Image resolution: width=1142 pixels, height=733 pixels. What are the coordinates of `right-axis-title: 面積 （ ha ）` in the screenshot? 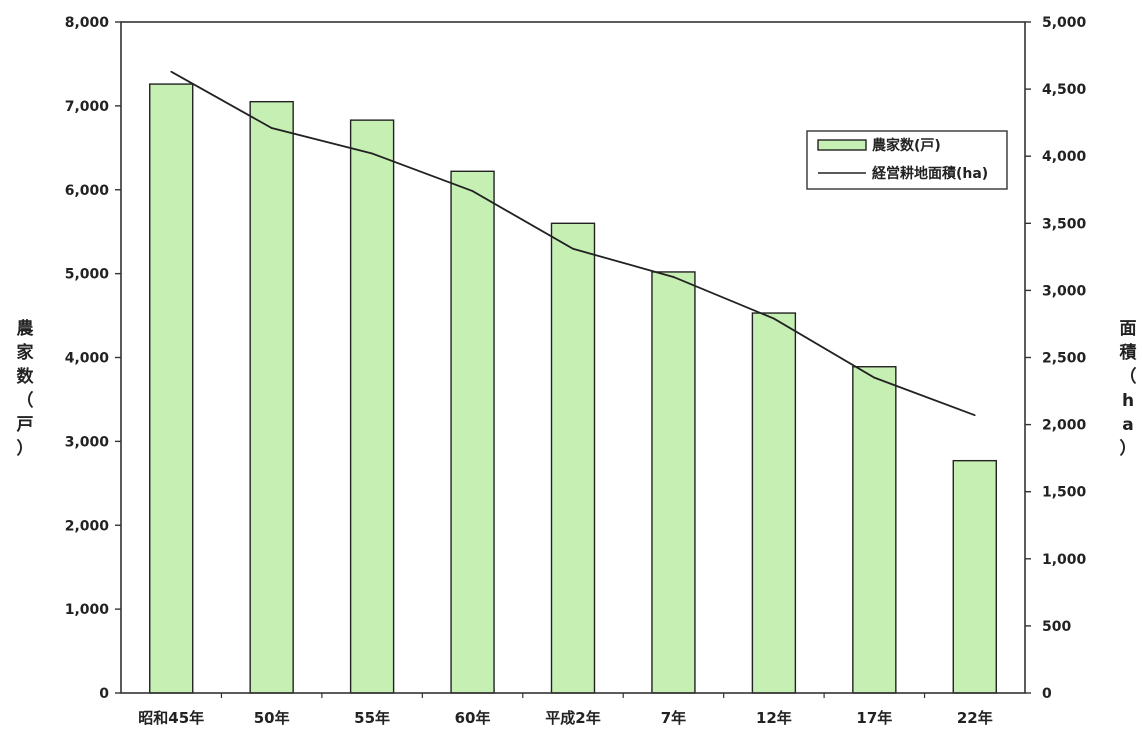 It's located at (1129, 389).